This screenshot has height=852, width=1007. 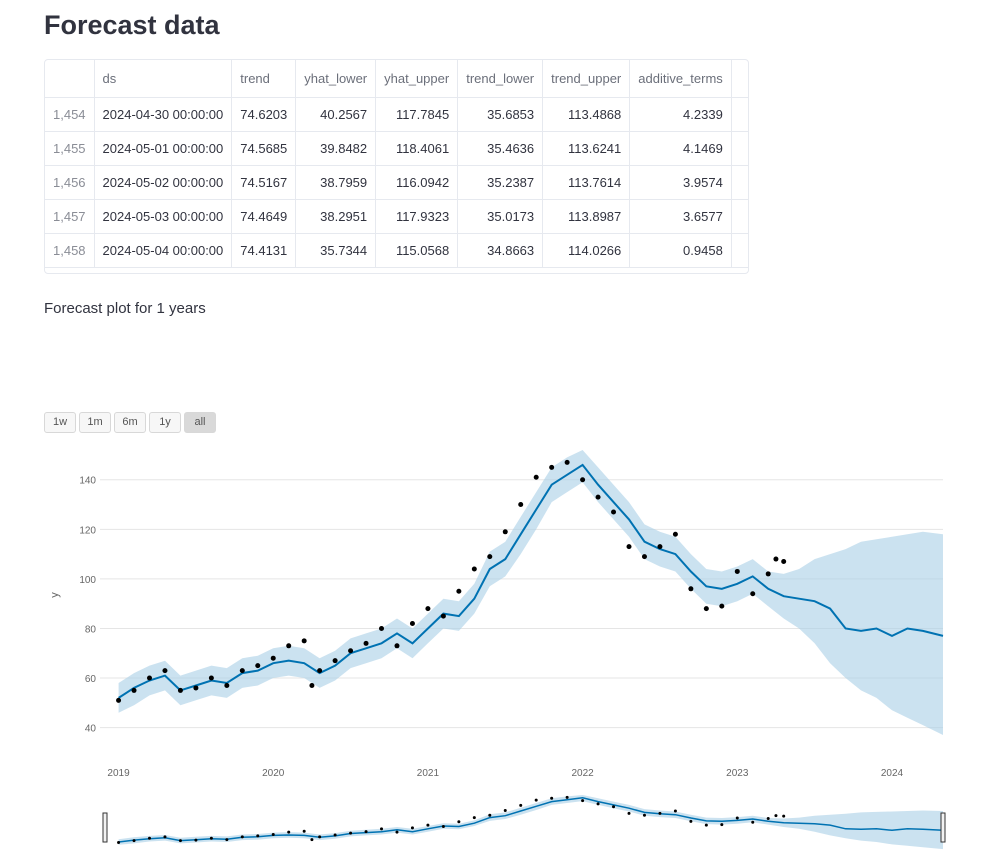 What do you see at coordinates (70, 114) in the screenshot?
I see `row-index: 1,454` at bounding box center [70, 114].